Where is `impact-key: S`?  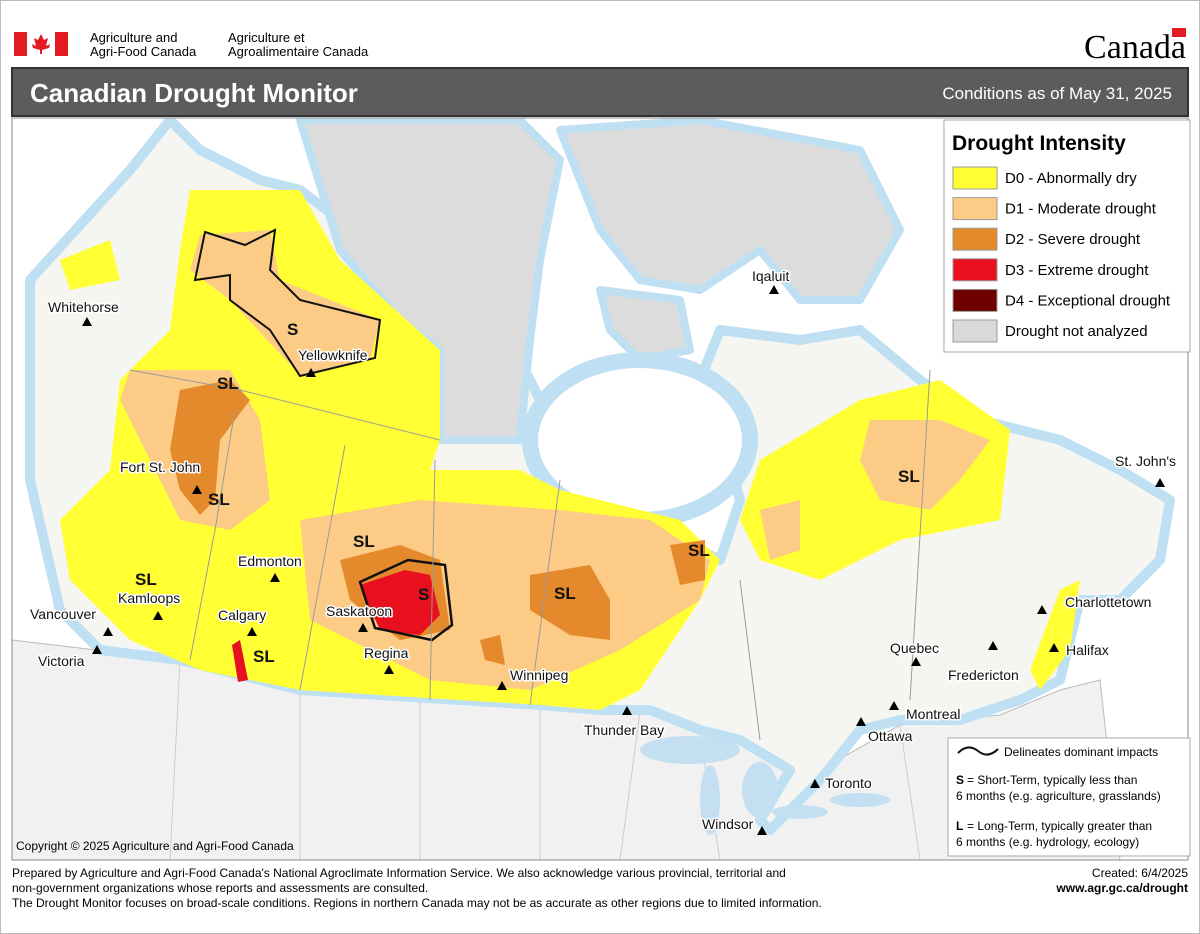
impact-key: S is located at coordinates (960, 780).